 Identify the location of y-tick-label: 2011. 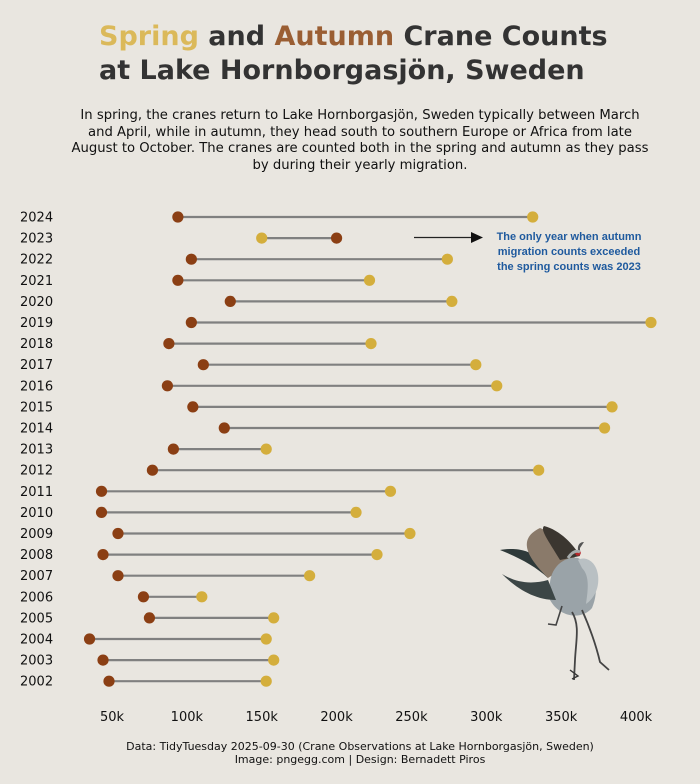
(36, 492).